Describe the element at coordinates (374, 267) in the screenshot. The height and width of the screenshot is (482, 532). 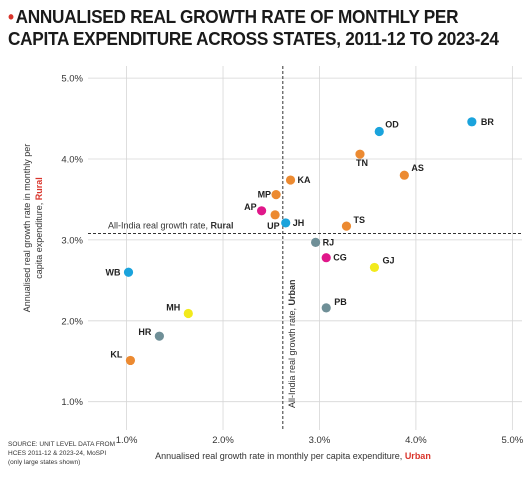
I see `point-gj` at that location.